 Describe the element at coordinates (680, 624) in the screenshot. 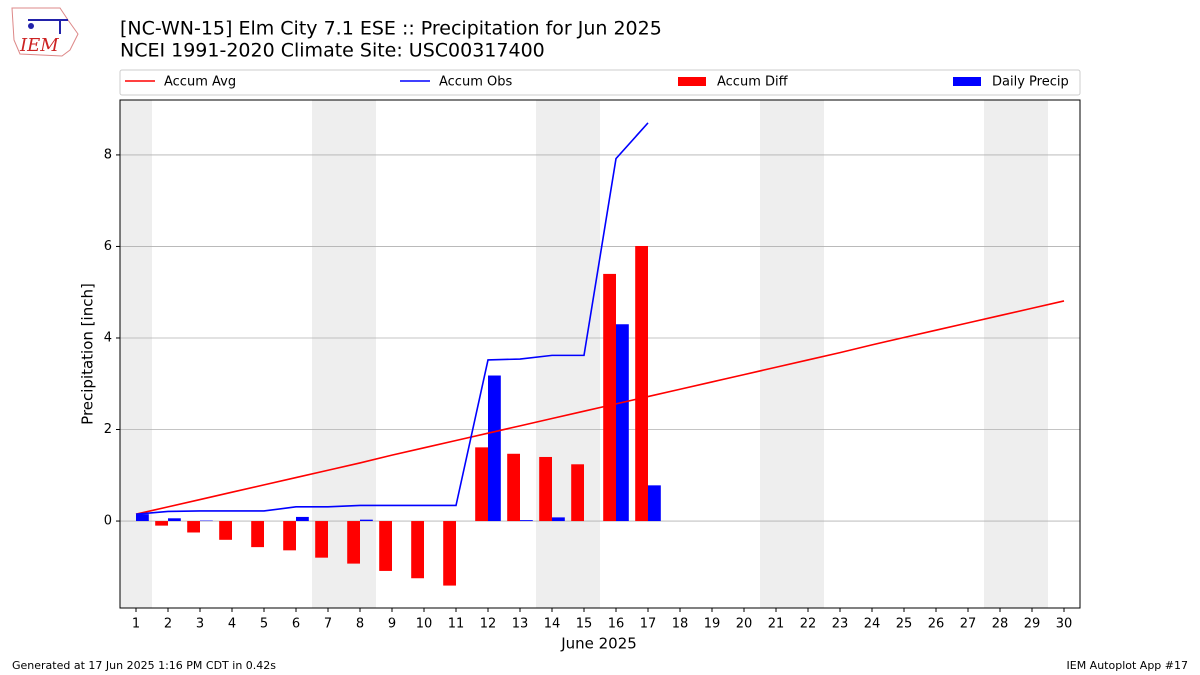

I see `x-tick-label: 18` at that location.